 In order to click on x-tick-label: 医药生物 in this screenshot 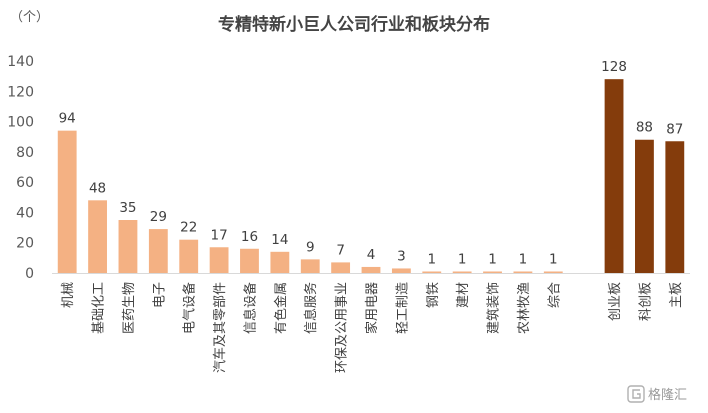, I will do `click(129, 308)`.